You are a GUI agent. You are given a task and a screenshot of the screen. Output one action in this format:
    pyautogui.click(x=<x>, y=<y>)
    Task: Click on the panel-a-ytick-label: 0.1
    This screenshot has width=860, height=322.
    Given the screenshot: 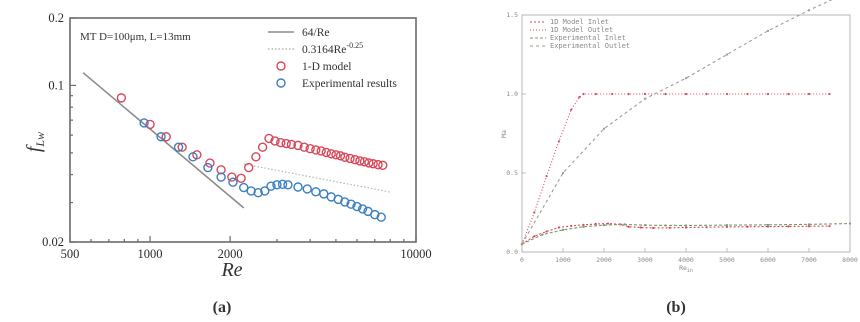 What is the action you would take?
    pyautogui.click(x=56, y=85)
    